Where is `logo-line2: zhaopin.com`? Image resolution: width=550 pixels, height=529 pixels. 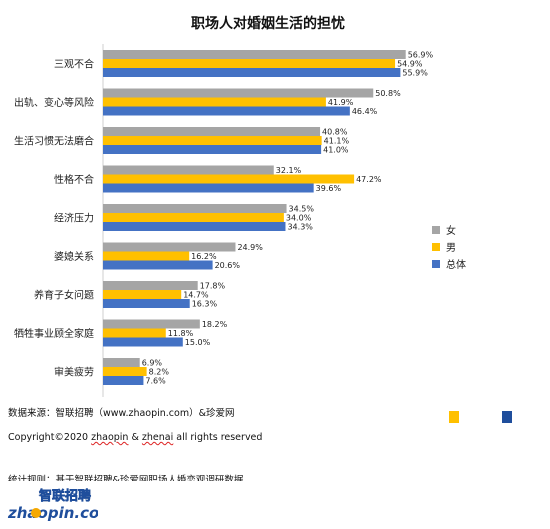
logo-line2: zhaopin.com is located at coordinates (52, 513).